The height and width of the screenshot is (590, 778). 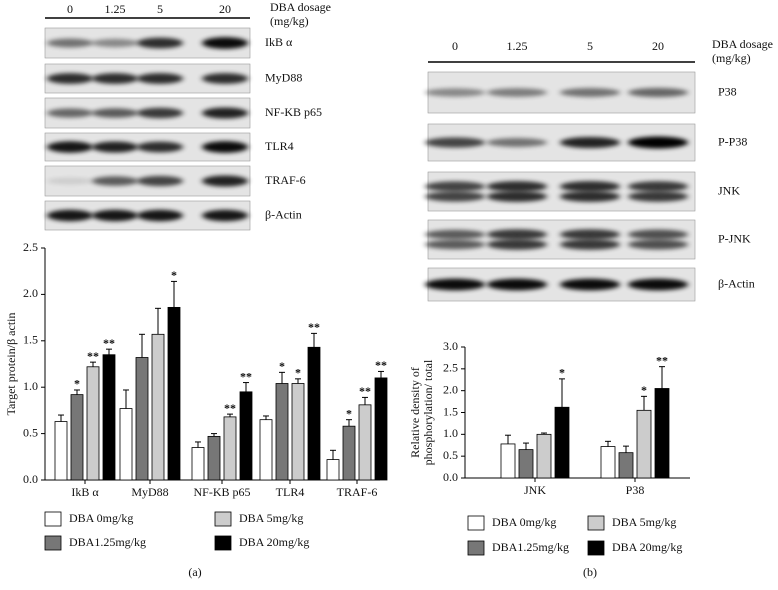 What do you see at coordinates (30, 386) in the screenshot?
I see `y-tick-label: 1.0` at bounding box center [30, 386].